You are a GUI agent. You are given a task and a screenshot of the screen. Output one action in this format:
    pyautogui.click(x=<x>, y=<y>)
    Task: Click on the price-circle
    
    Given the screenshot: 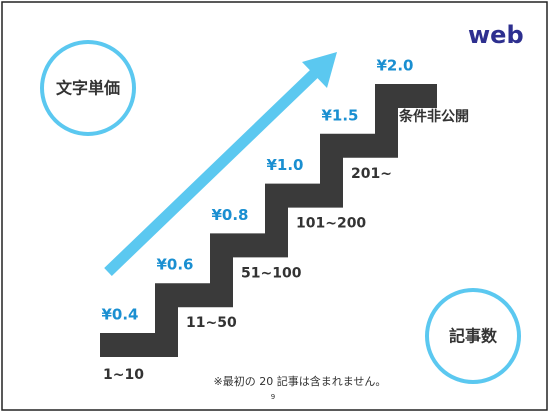 What is the action you would take?
    pyautogui.click(x=88, y=88)
    